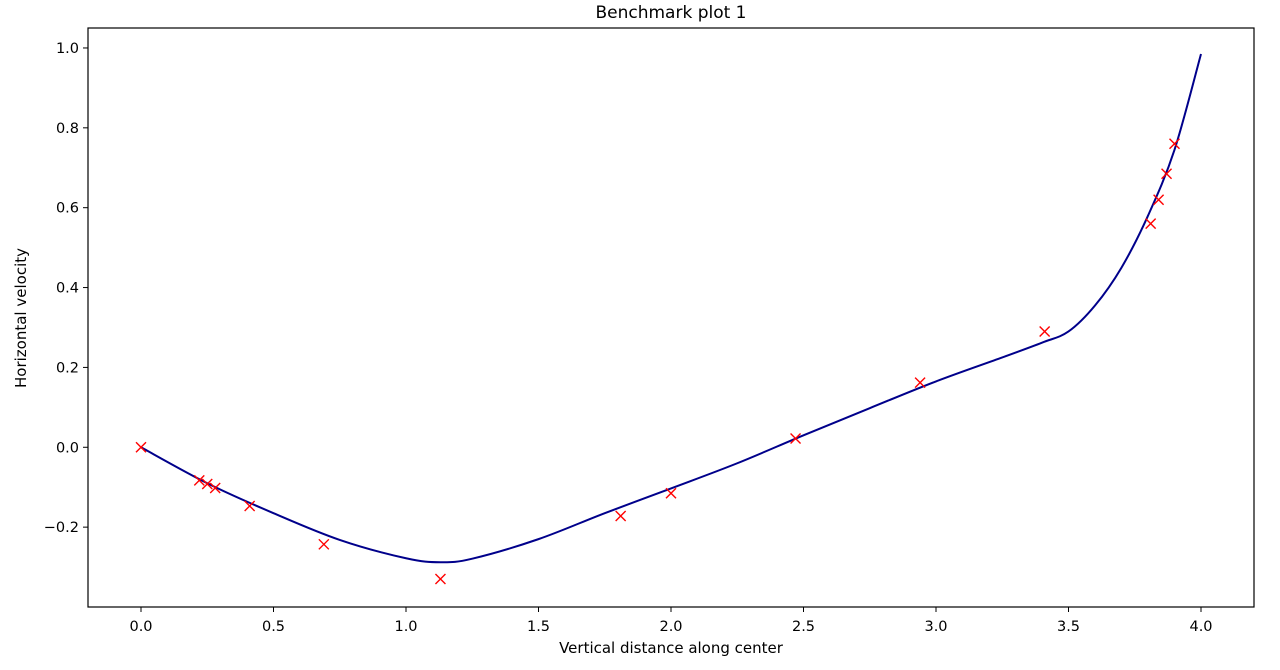 The image size is (1280, 670). What do you see at coordinates (1200, 627) in the screenshot?
I see `x-tick-label: 4.0` at bounding box center [1200, 627].